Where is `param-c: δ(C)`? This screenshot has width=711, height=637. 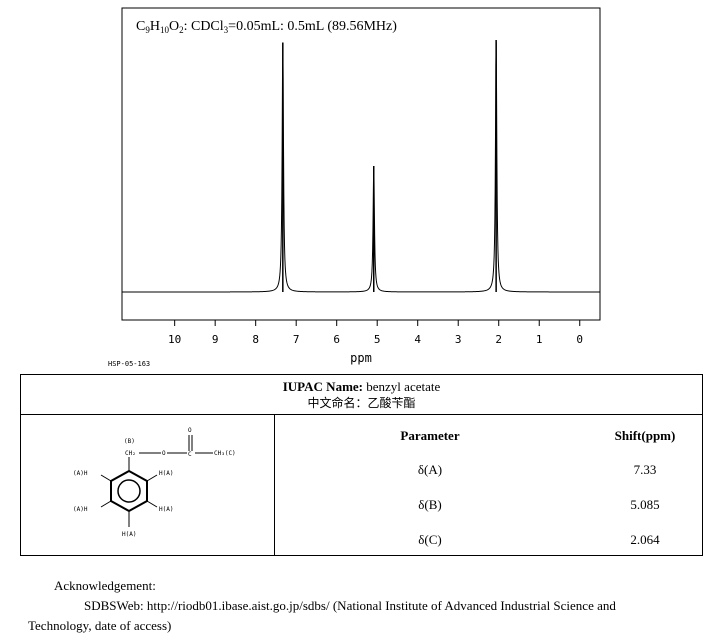 param-c: δ(C) is located at coordinates (430, 539).